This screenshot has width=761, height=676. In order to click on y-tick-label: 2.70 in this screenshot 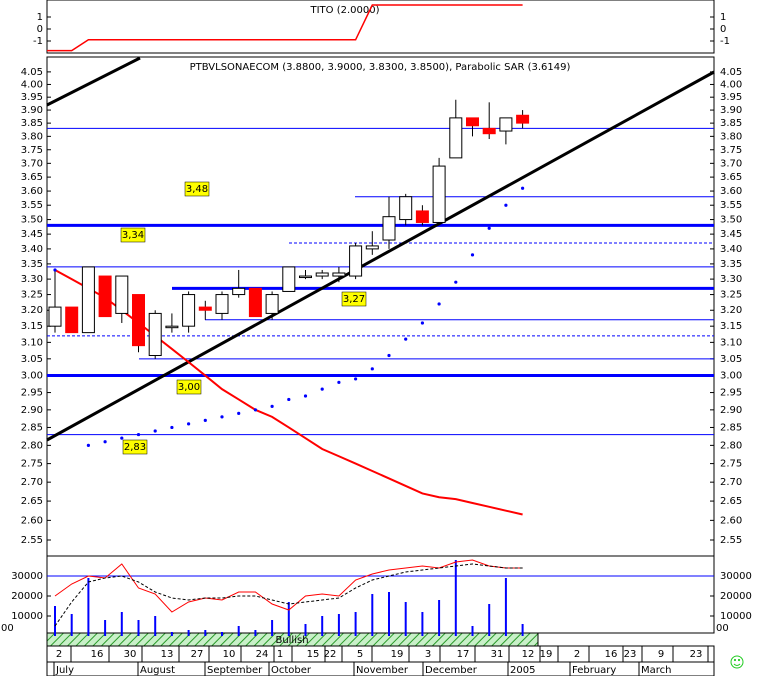, I will do `click(32, 482)`.